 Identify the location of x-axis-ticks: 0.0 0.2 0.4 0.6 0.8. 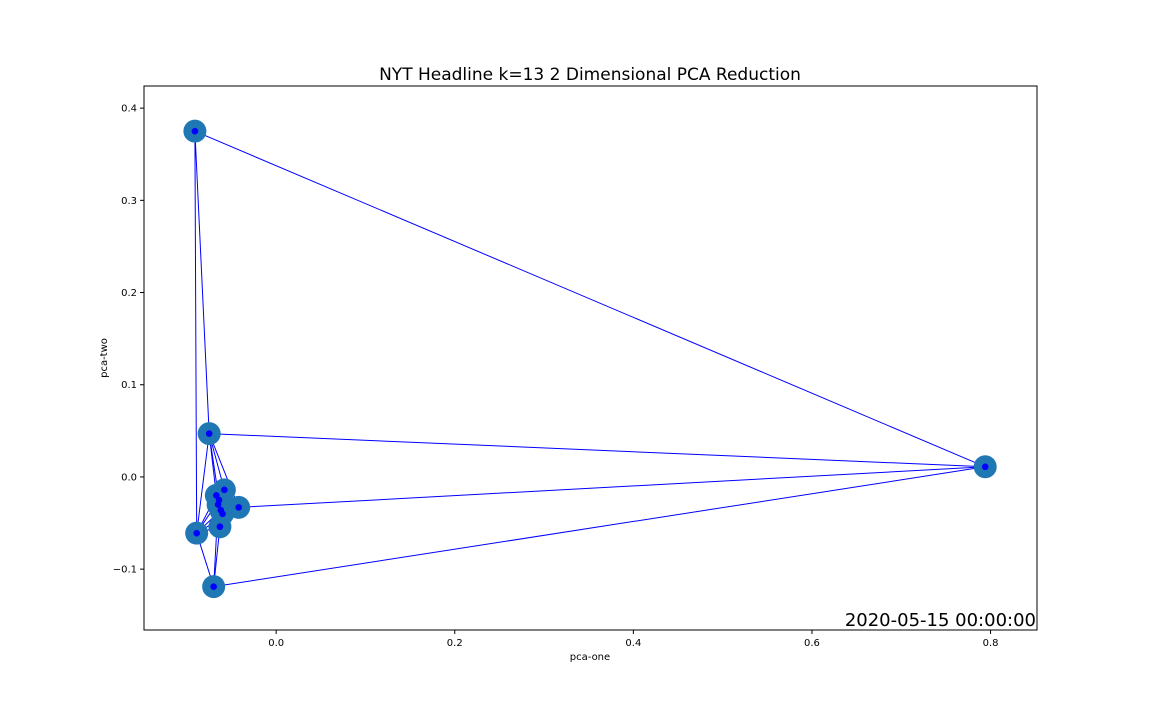
(633, 639).